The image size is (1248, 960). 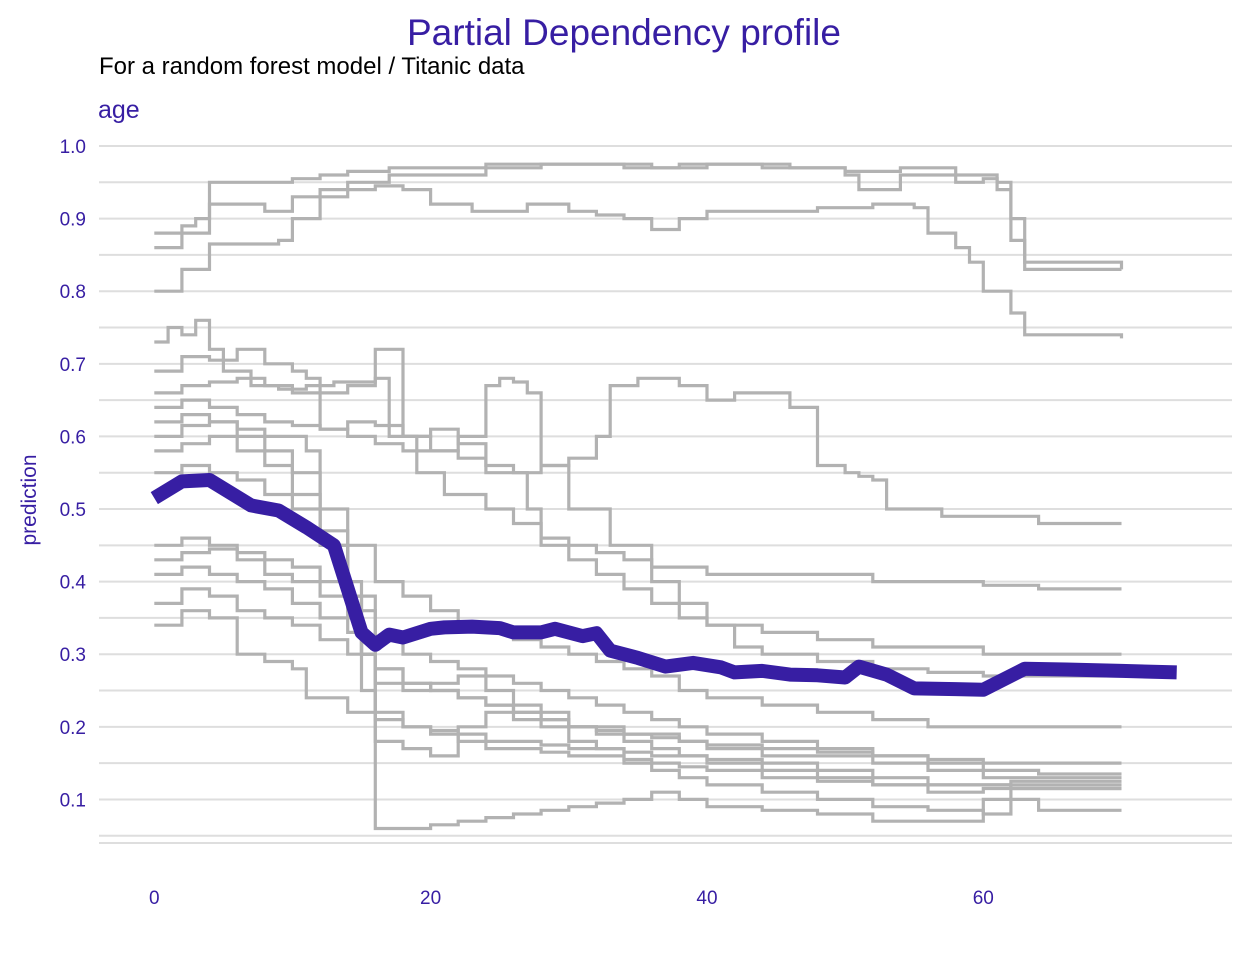 I want to click on x-tick-label: 60, so click(x=983, y=898).